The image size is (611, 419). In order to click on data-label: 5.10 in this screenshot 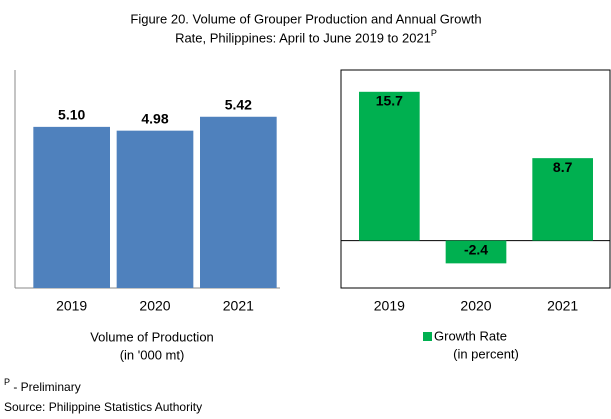, I will do `click(71, 115)`.